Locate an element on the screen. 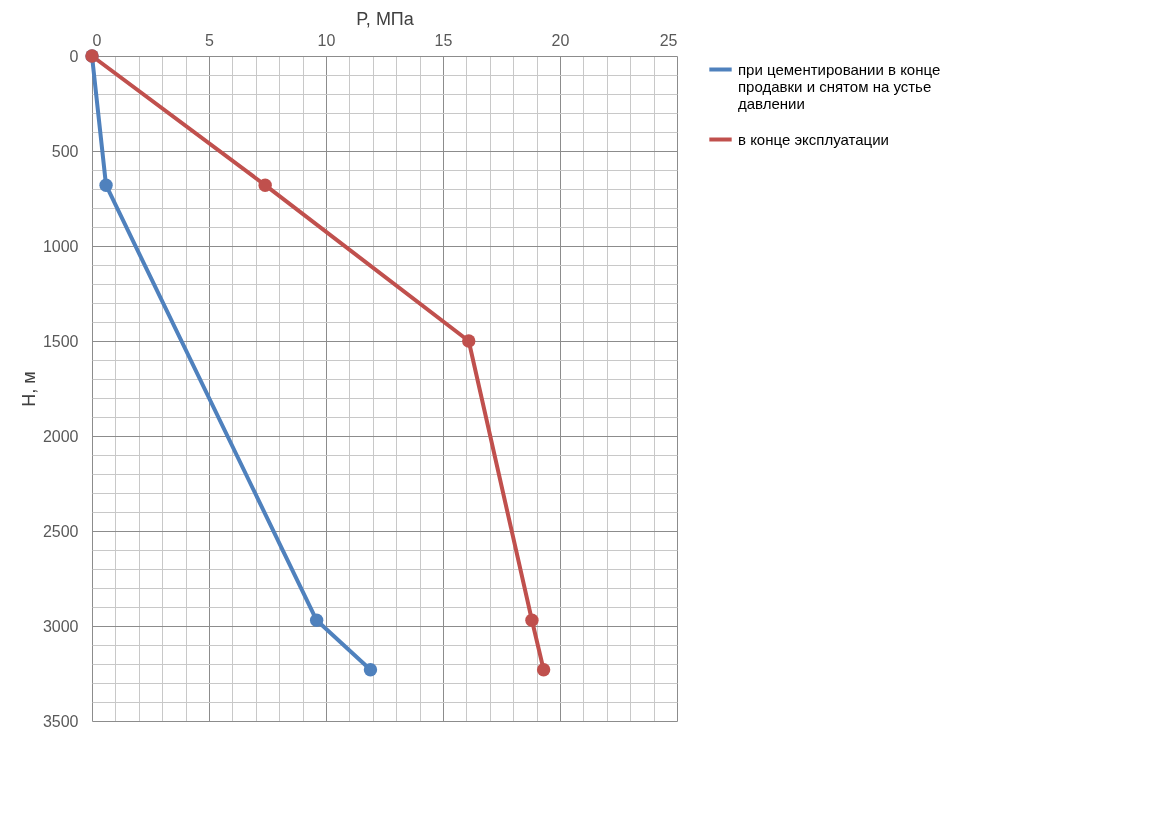 This screenshot has height=818, width=1175. y-tick-label: 1500 is located at coordinates (60, 341).